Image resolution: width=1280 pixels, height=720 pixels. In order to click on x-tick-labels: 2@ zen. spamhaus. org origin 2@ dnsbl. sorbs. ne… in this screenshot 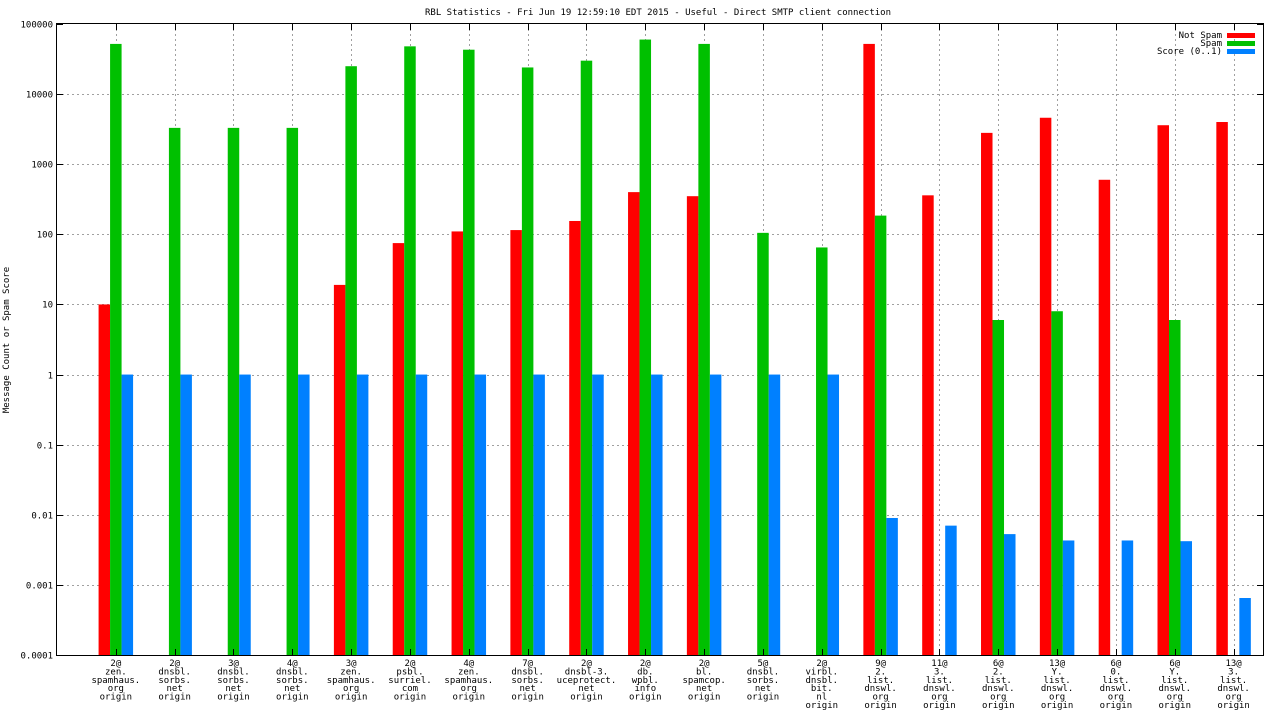, I will do `click(670, 685)`.